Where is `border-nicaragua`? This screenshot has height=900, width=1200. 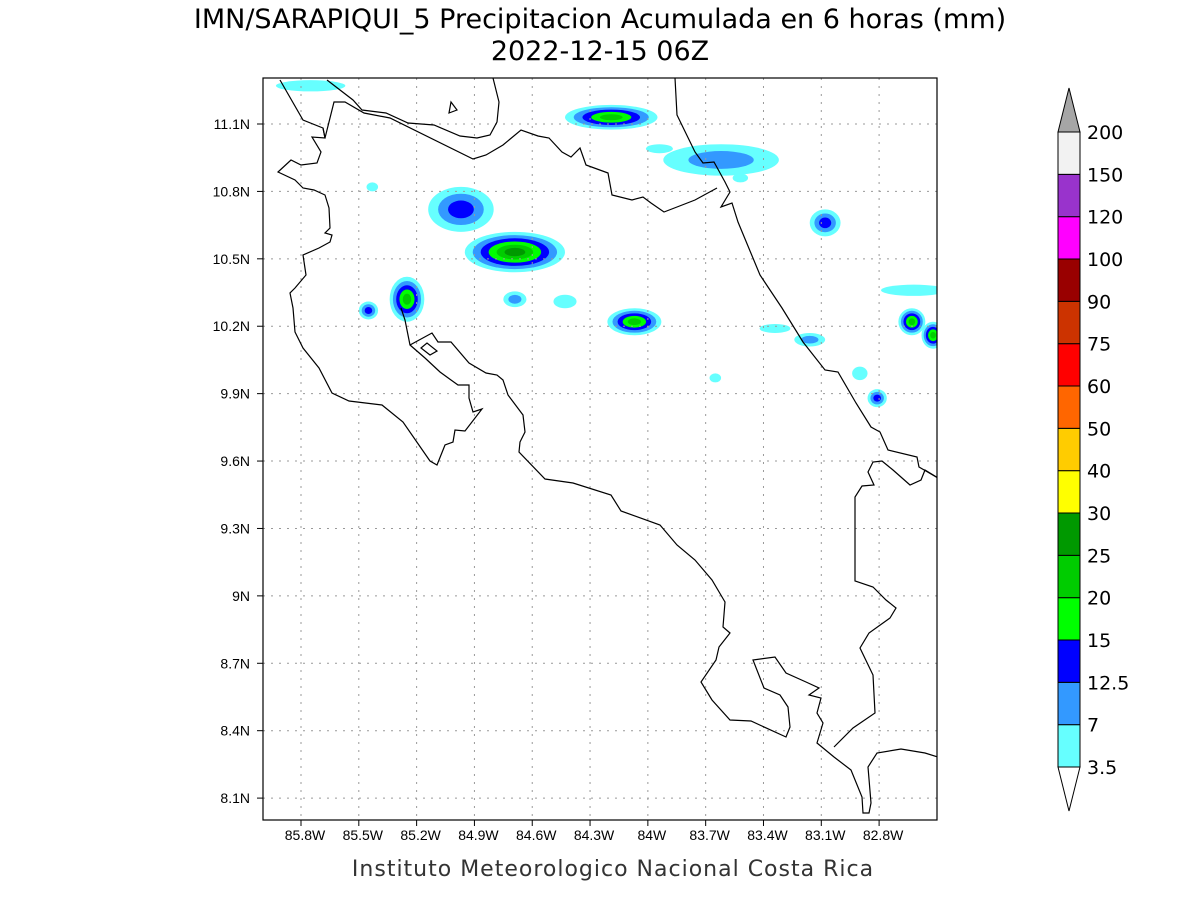
border-nicaragua is located at coordinates (498, 146).